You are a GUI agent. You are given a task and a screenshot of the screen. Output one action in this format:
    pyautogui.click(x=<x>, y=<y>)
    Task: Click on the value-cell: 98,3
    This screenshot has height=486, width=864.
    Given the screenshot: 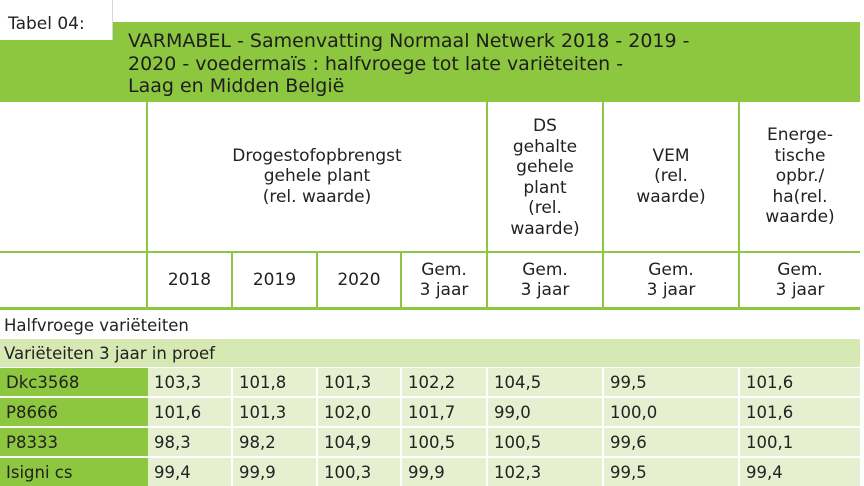 What is the action you would take?
    pyautogui.click(x=172, y=442)
    